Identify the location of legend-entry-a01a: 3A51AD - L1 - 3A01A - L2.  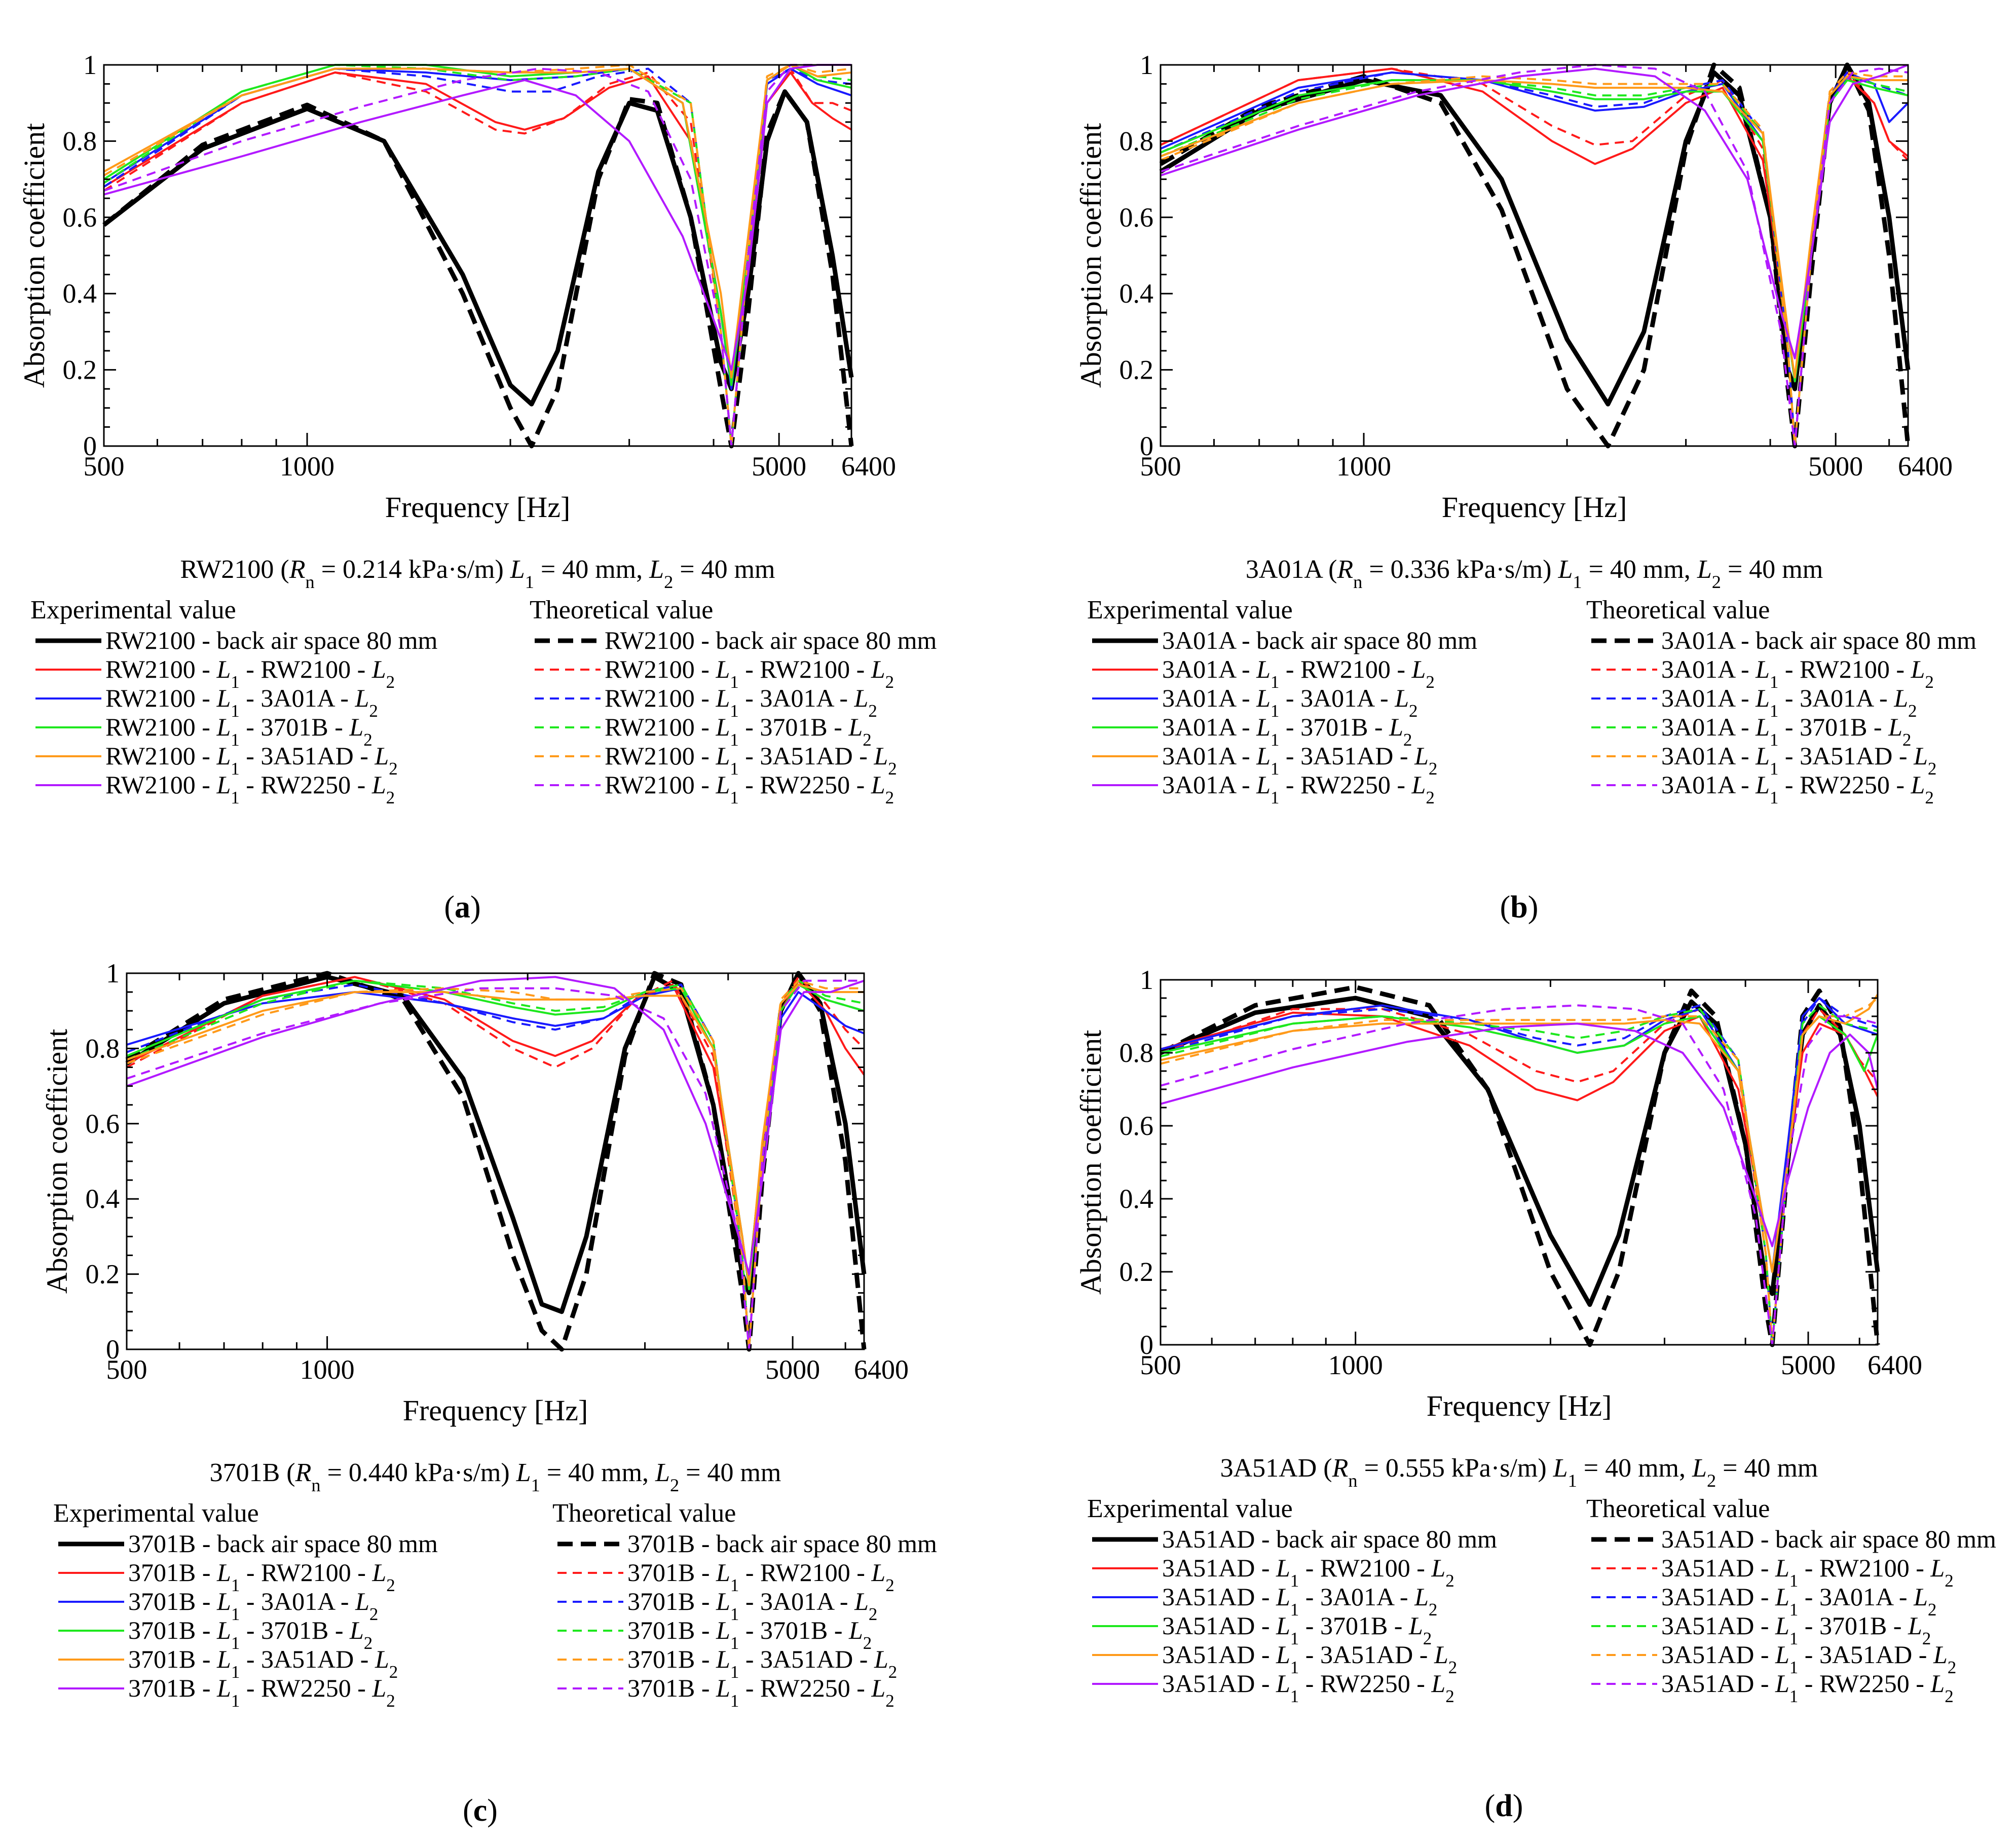
(1798, 1601).